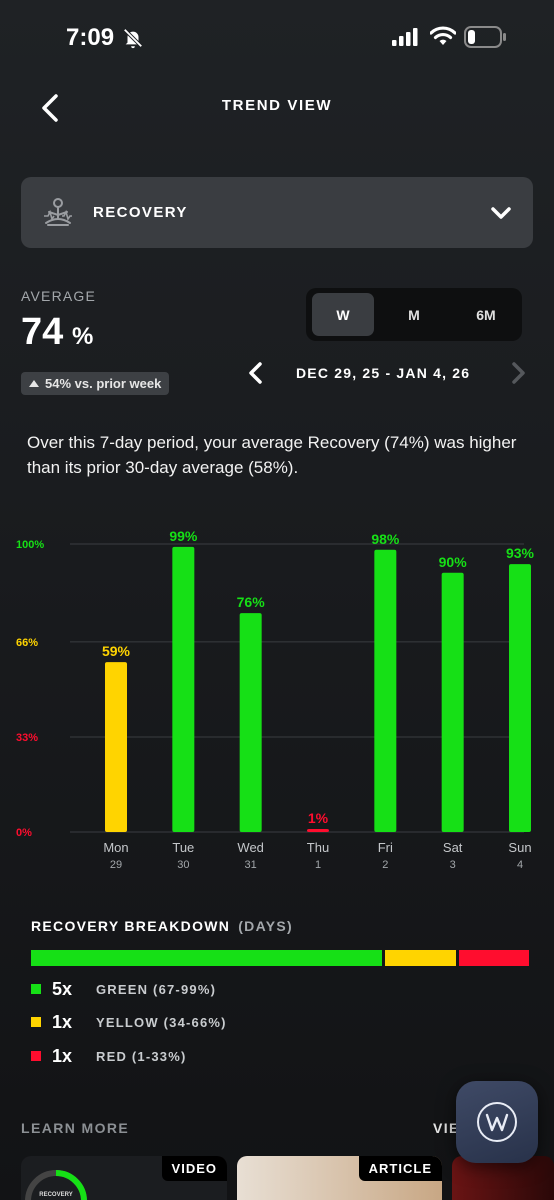 This screenshot has width=554, height=1200. I want to click on tab-six-months: 6M, so click(486, 314).